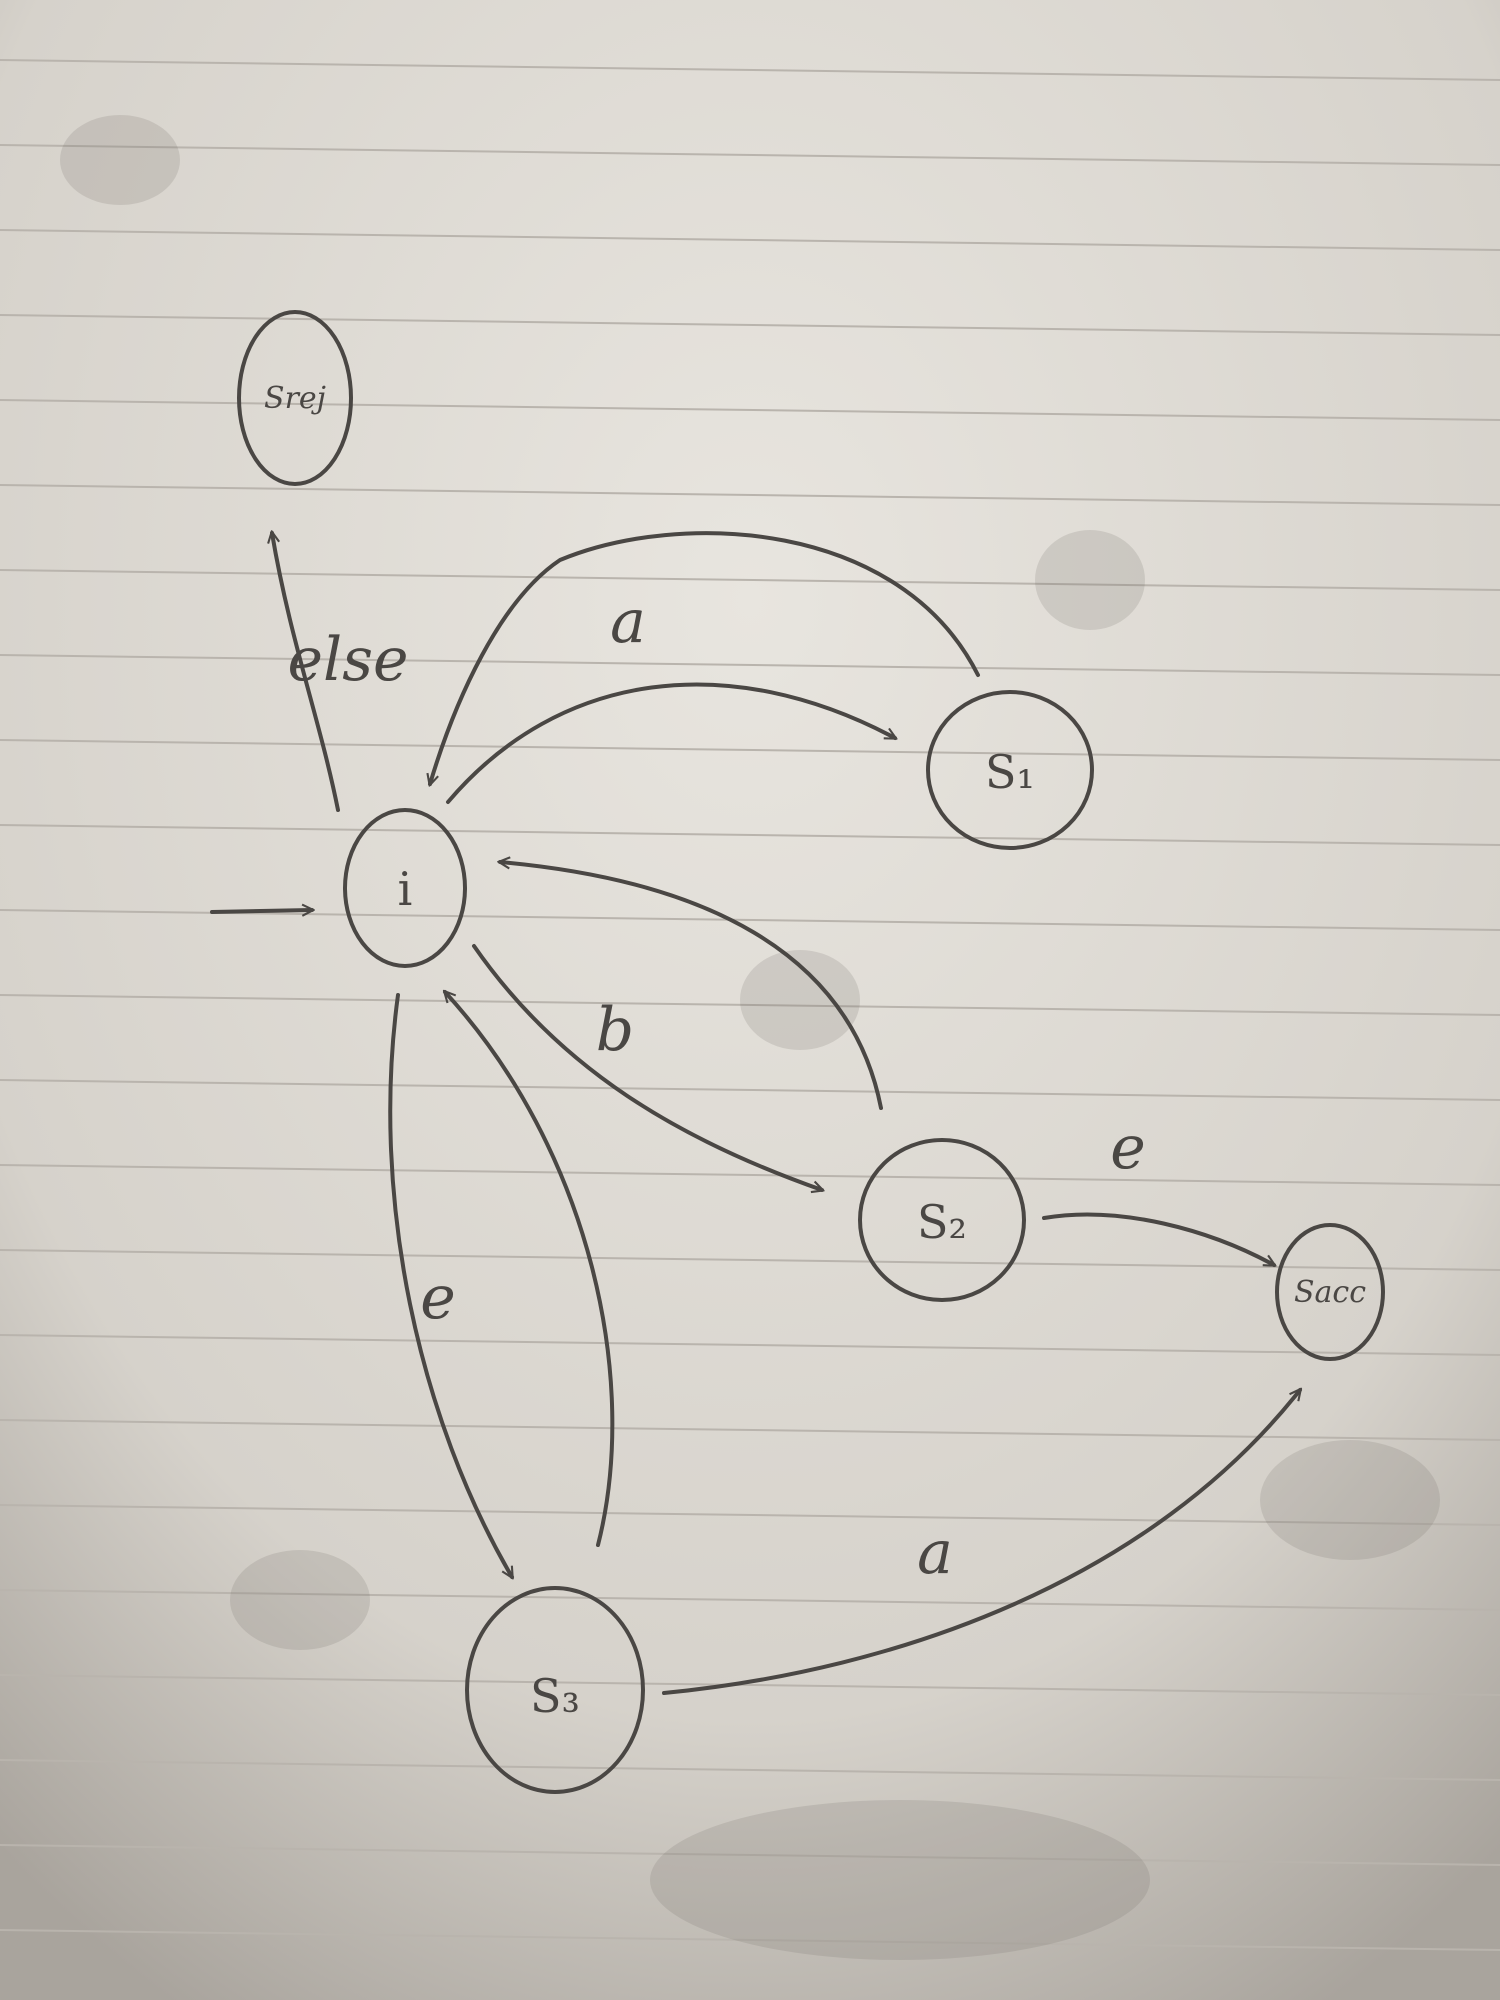  I want to click on state-accept: Sacc, so click(1330, 1292).